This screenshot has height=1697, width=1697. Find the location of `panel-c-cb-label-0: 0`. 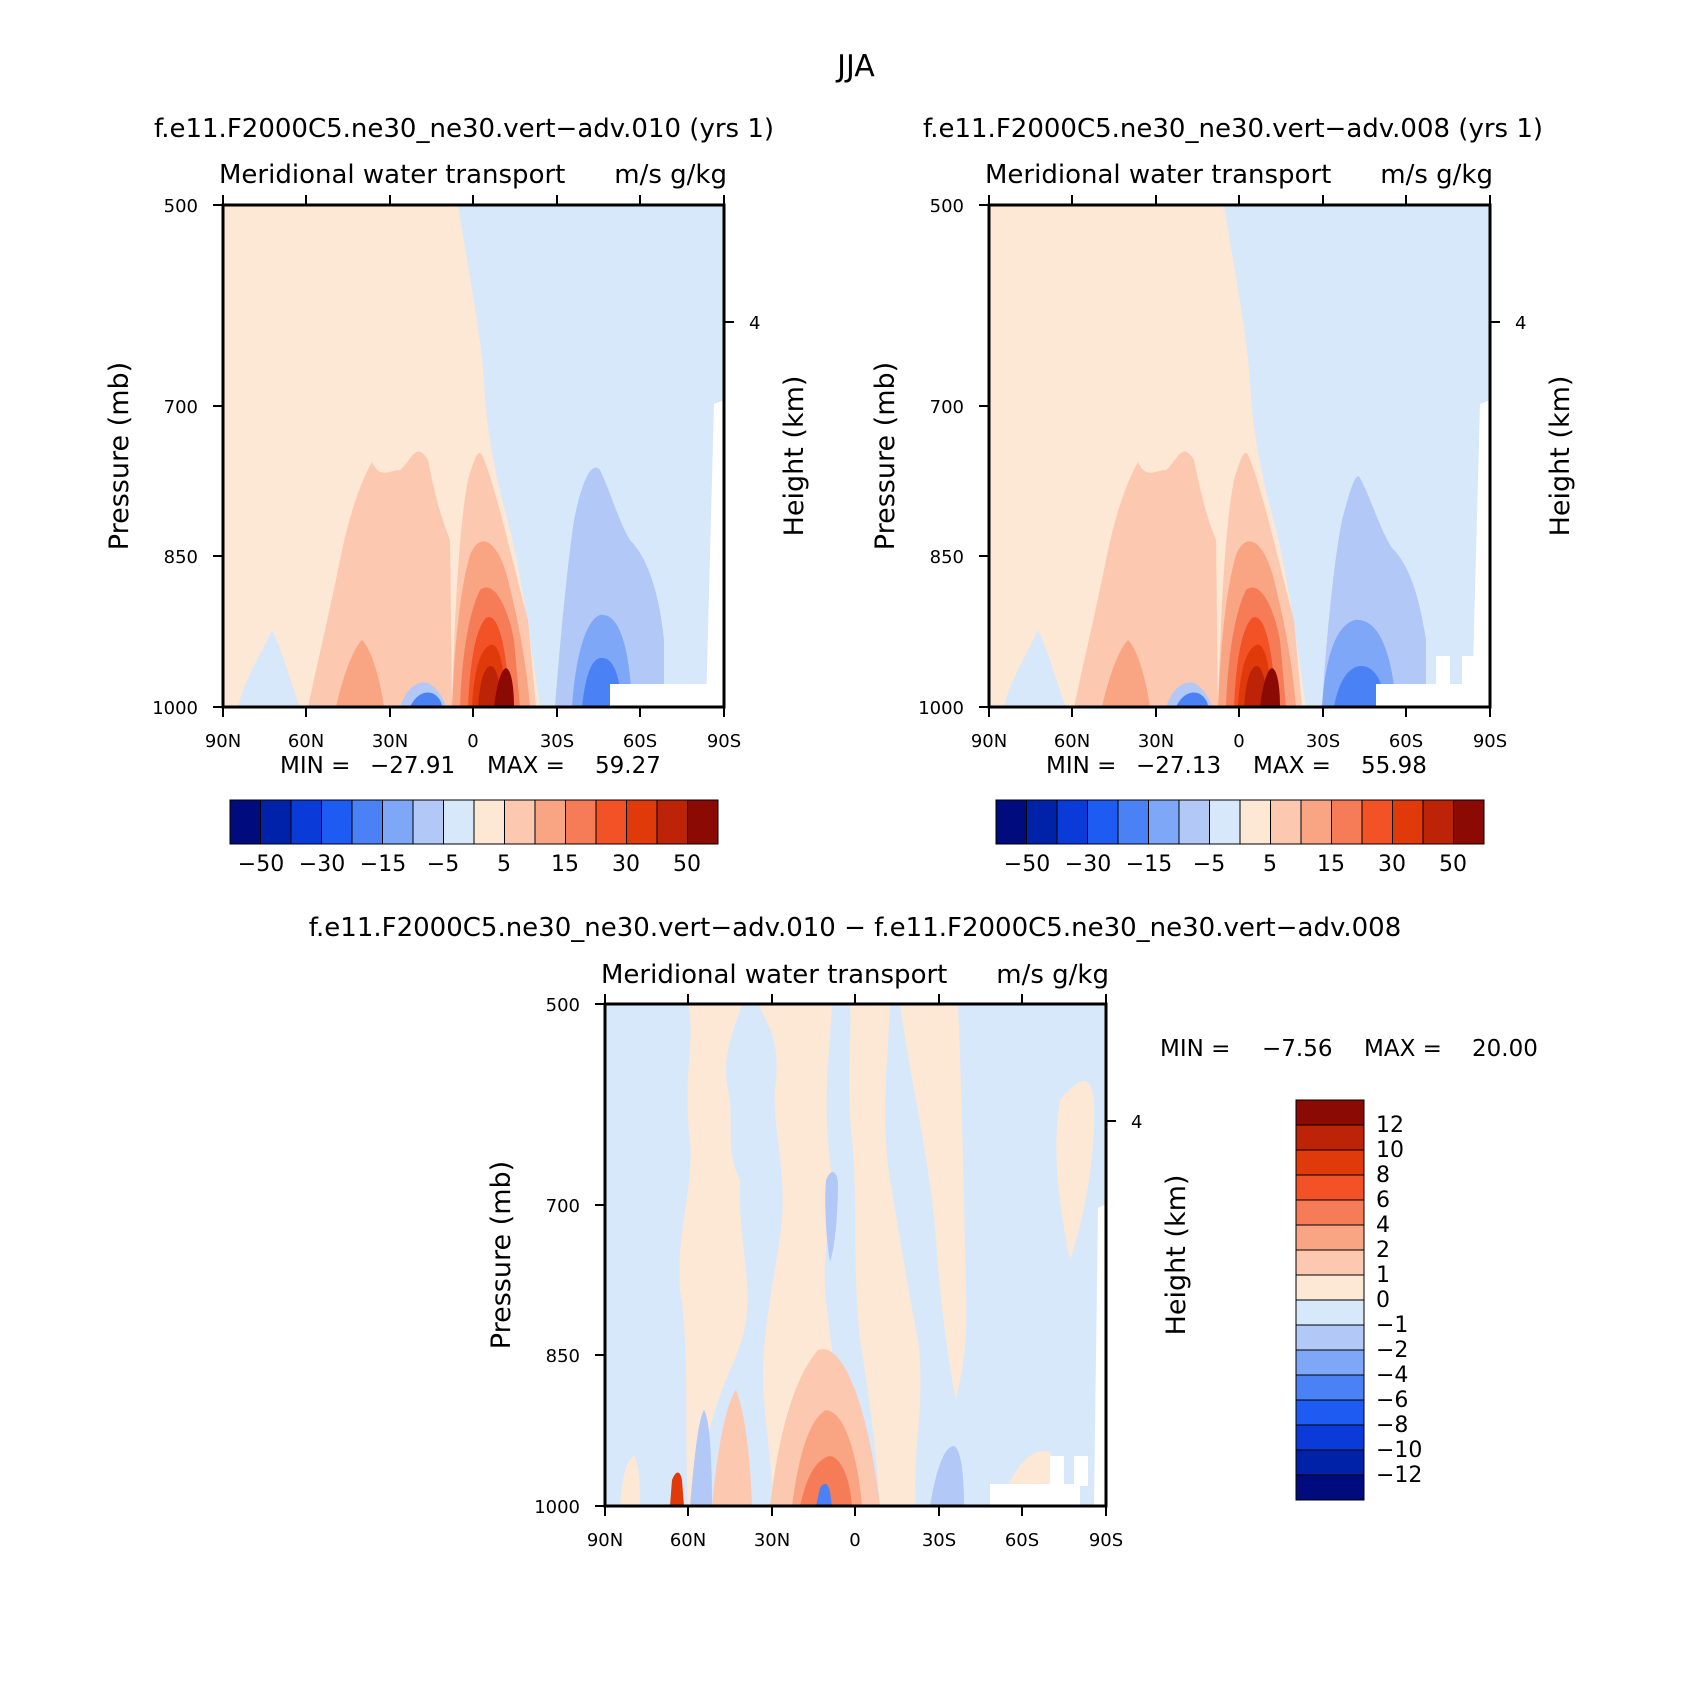

panel-c-cb-label-0: 0 is located at coordinates (1383, 1300).